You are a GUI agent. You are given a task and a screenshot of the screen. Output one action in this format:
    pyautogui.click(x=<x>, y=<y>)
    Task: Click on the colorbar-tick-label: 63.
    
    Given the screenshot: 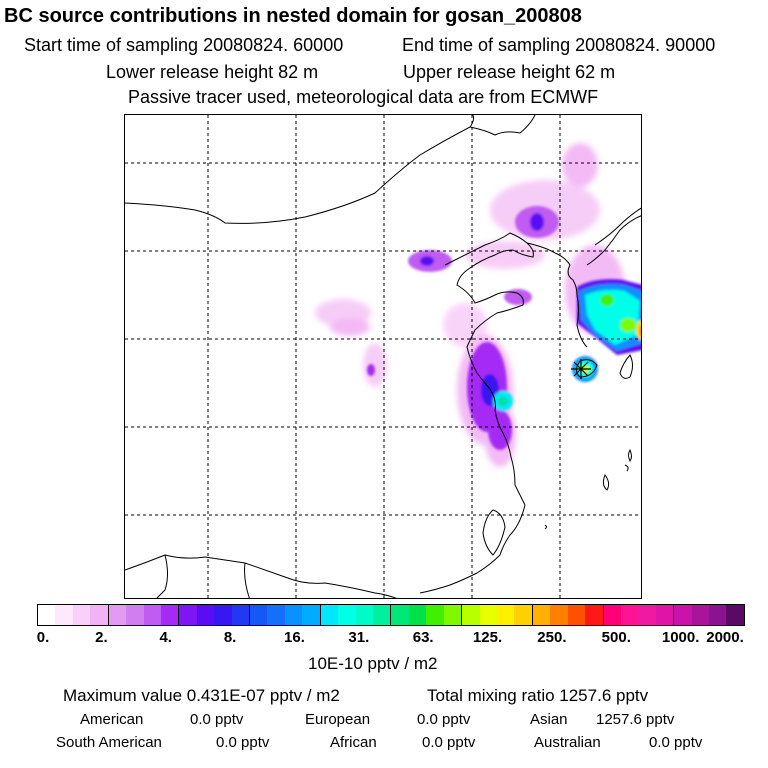 What is the action you would take?
    pyautogui.click(x=423, y=637)
    